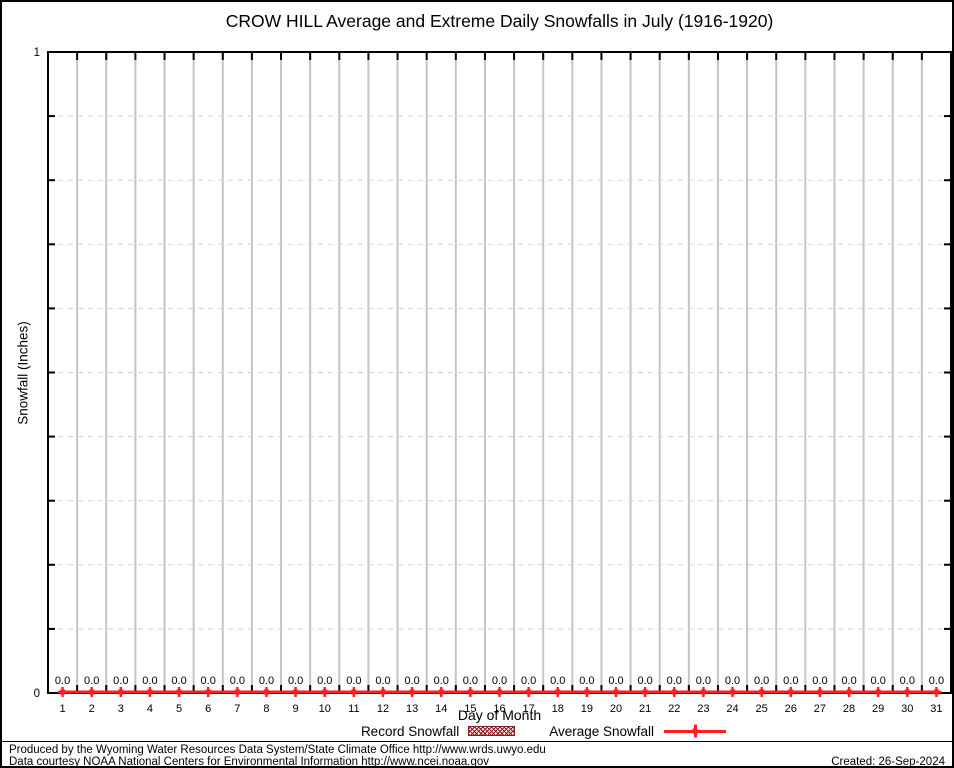  I want to click on x-tick-label: 8, so click(266, 709).